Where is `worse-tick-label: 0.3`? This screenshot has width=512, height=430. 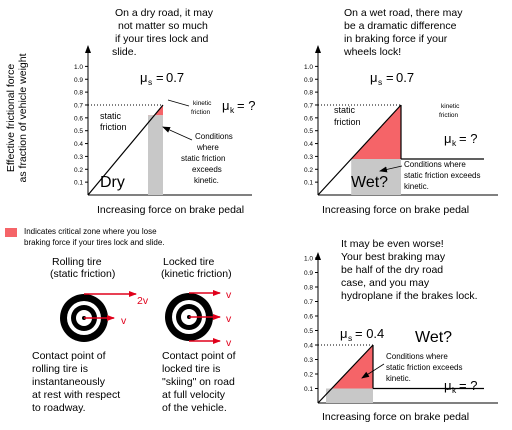 worse-tick-label: 0.3 is located at coordinates (308, 360).